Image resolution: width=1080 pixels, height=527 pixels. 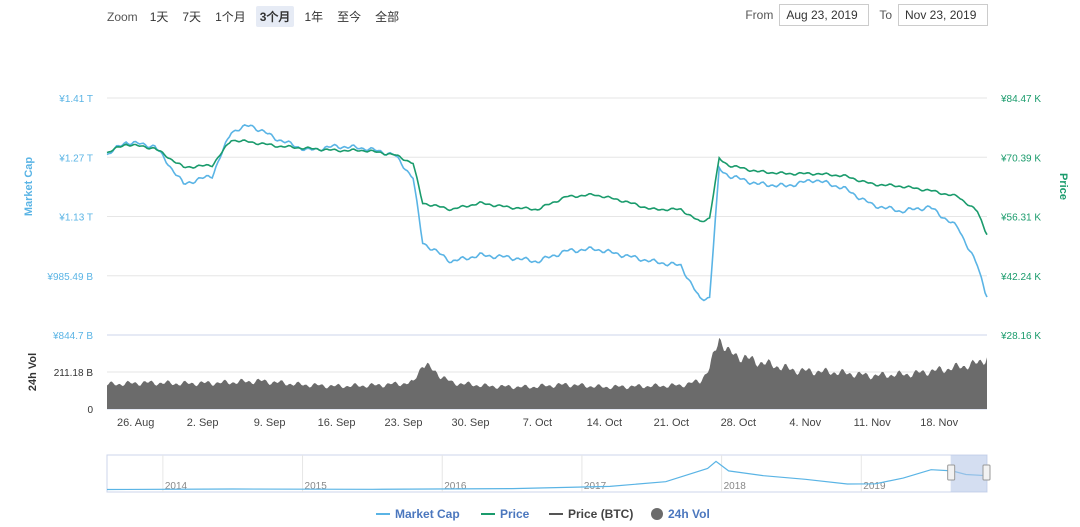 What do you see at coordinates (75, 99) in the screenshot?
I see `left-axis-tick-label: ¥1.41 T` at bounding box center [75, 99].